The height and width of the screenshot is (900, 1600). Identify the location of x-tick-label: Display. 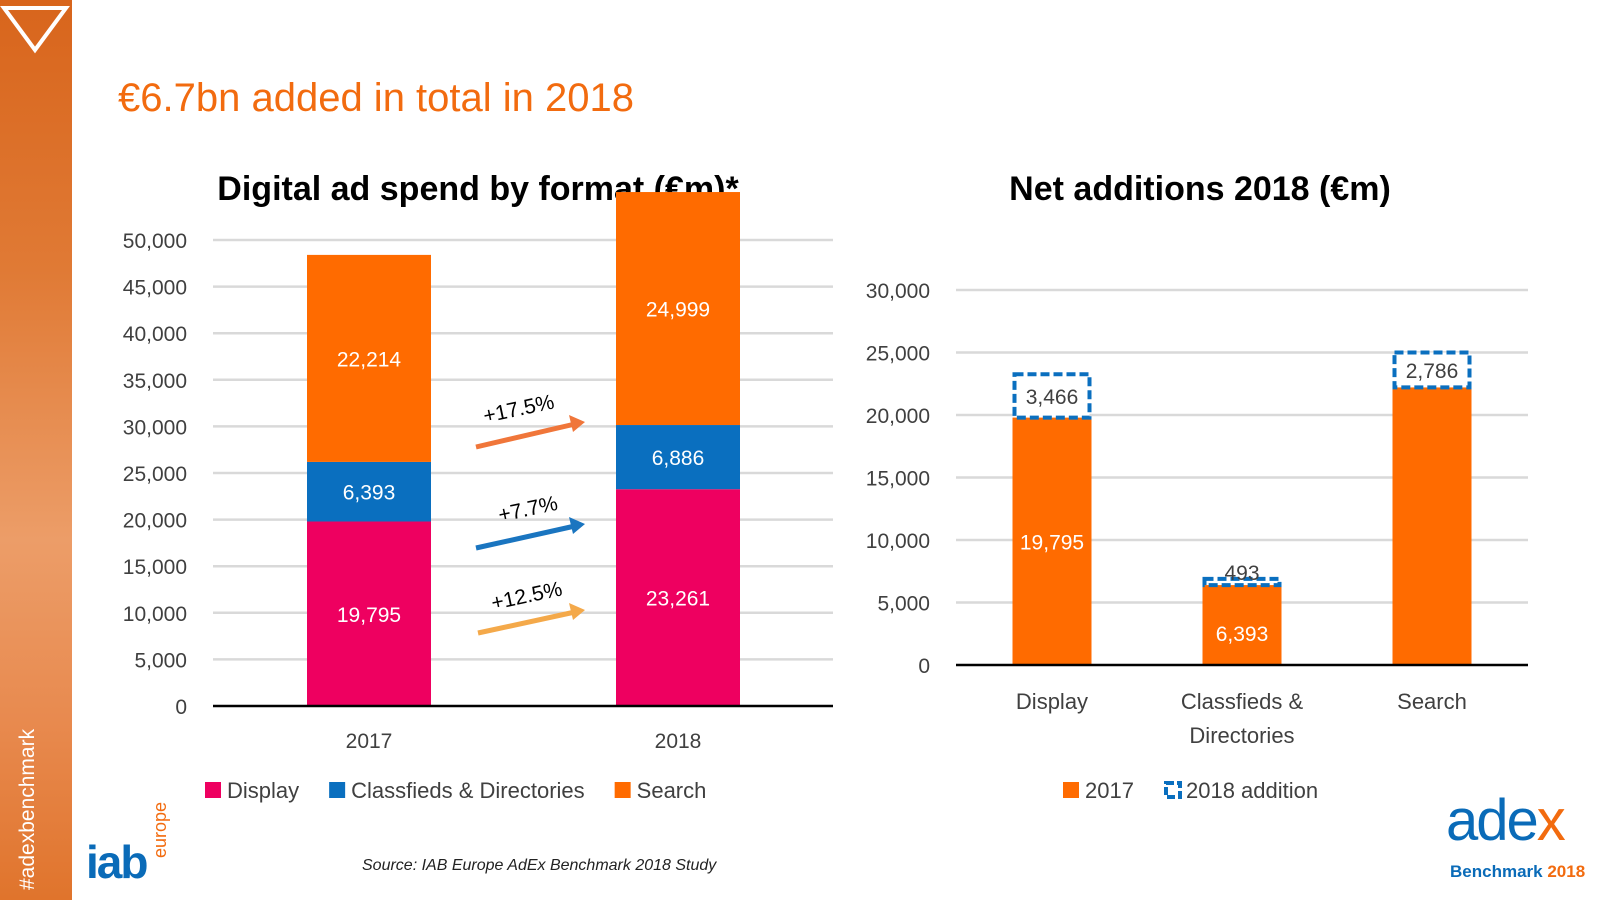
(1052, 701).